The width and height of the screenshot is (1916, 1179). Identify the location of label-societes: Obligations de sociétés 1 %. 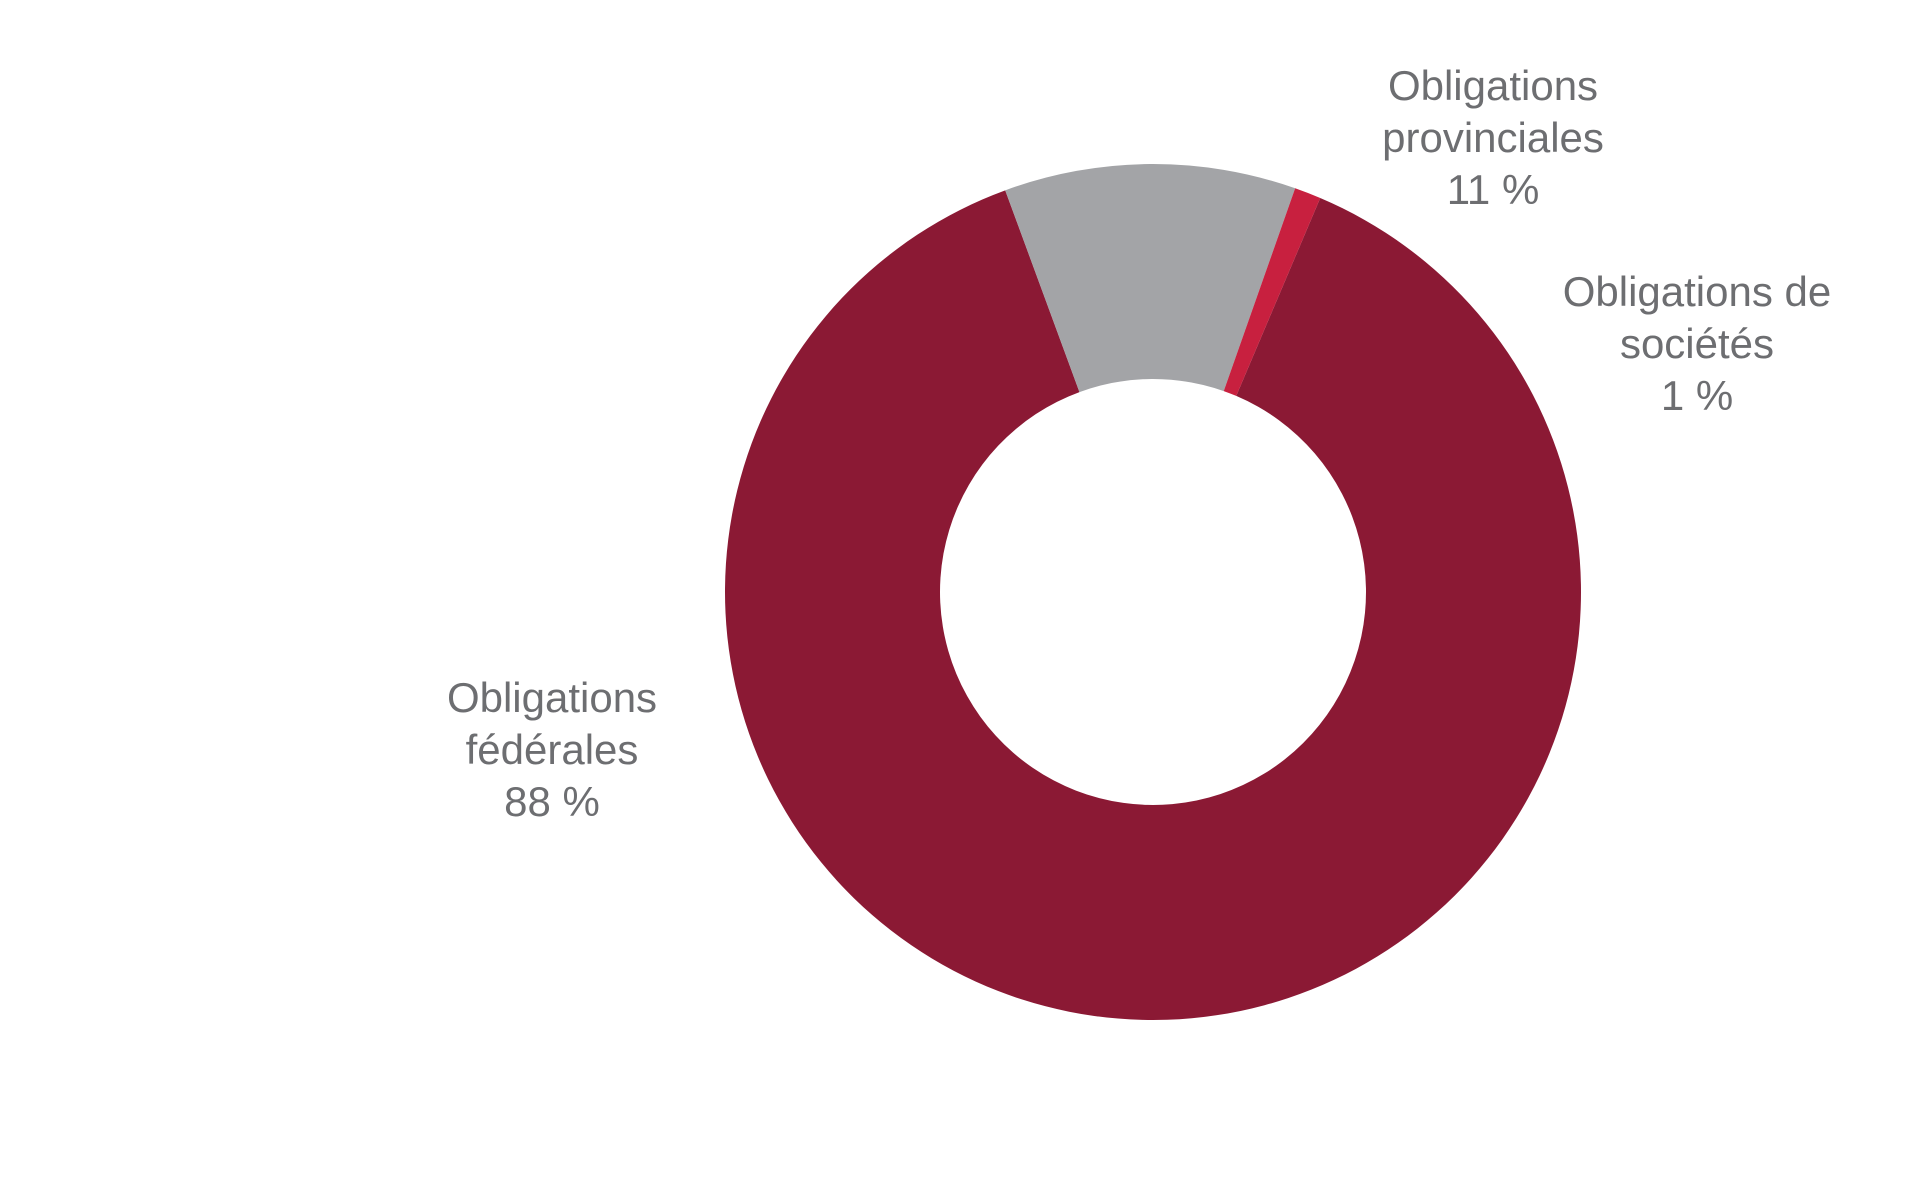
(1697, 343).